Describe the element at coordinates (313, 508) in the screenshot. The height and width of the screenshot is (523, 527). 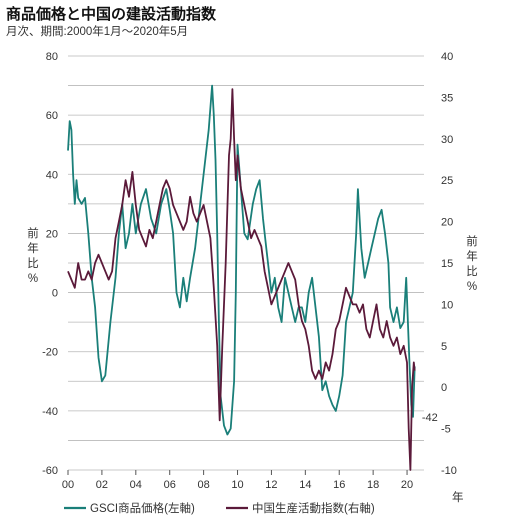
I see `legend-label-china: 中国生産活動指数(右軸)` at that location.